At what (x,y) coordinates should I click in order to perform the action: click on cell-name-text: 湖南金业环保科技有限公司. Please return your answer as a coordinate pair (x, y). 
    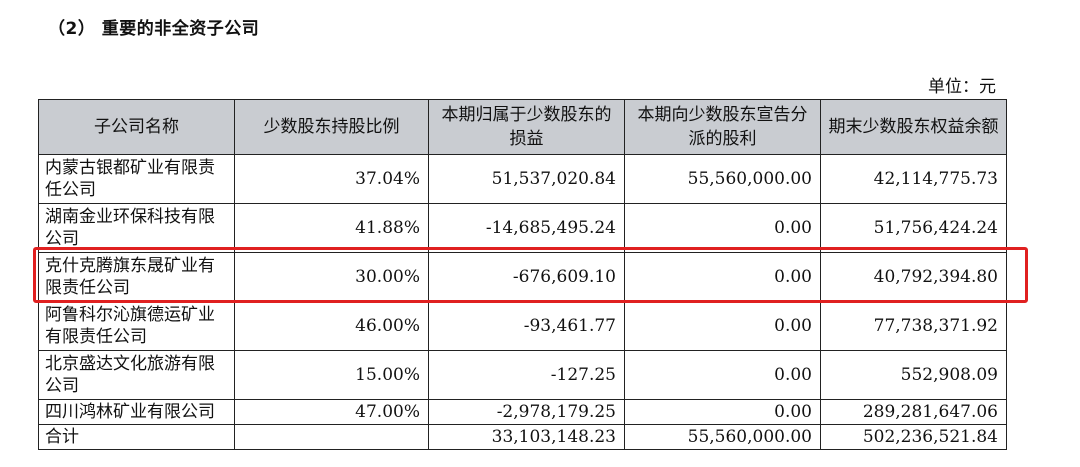
    Looking at the image, I should click on (130, 228).